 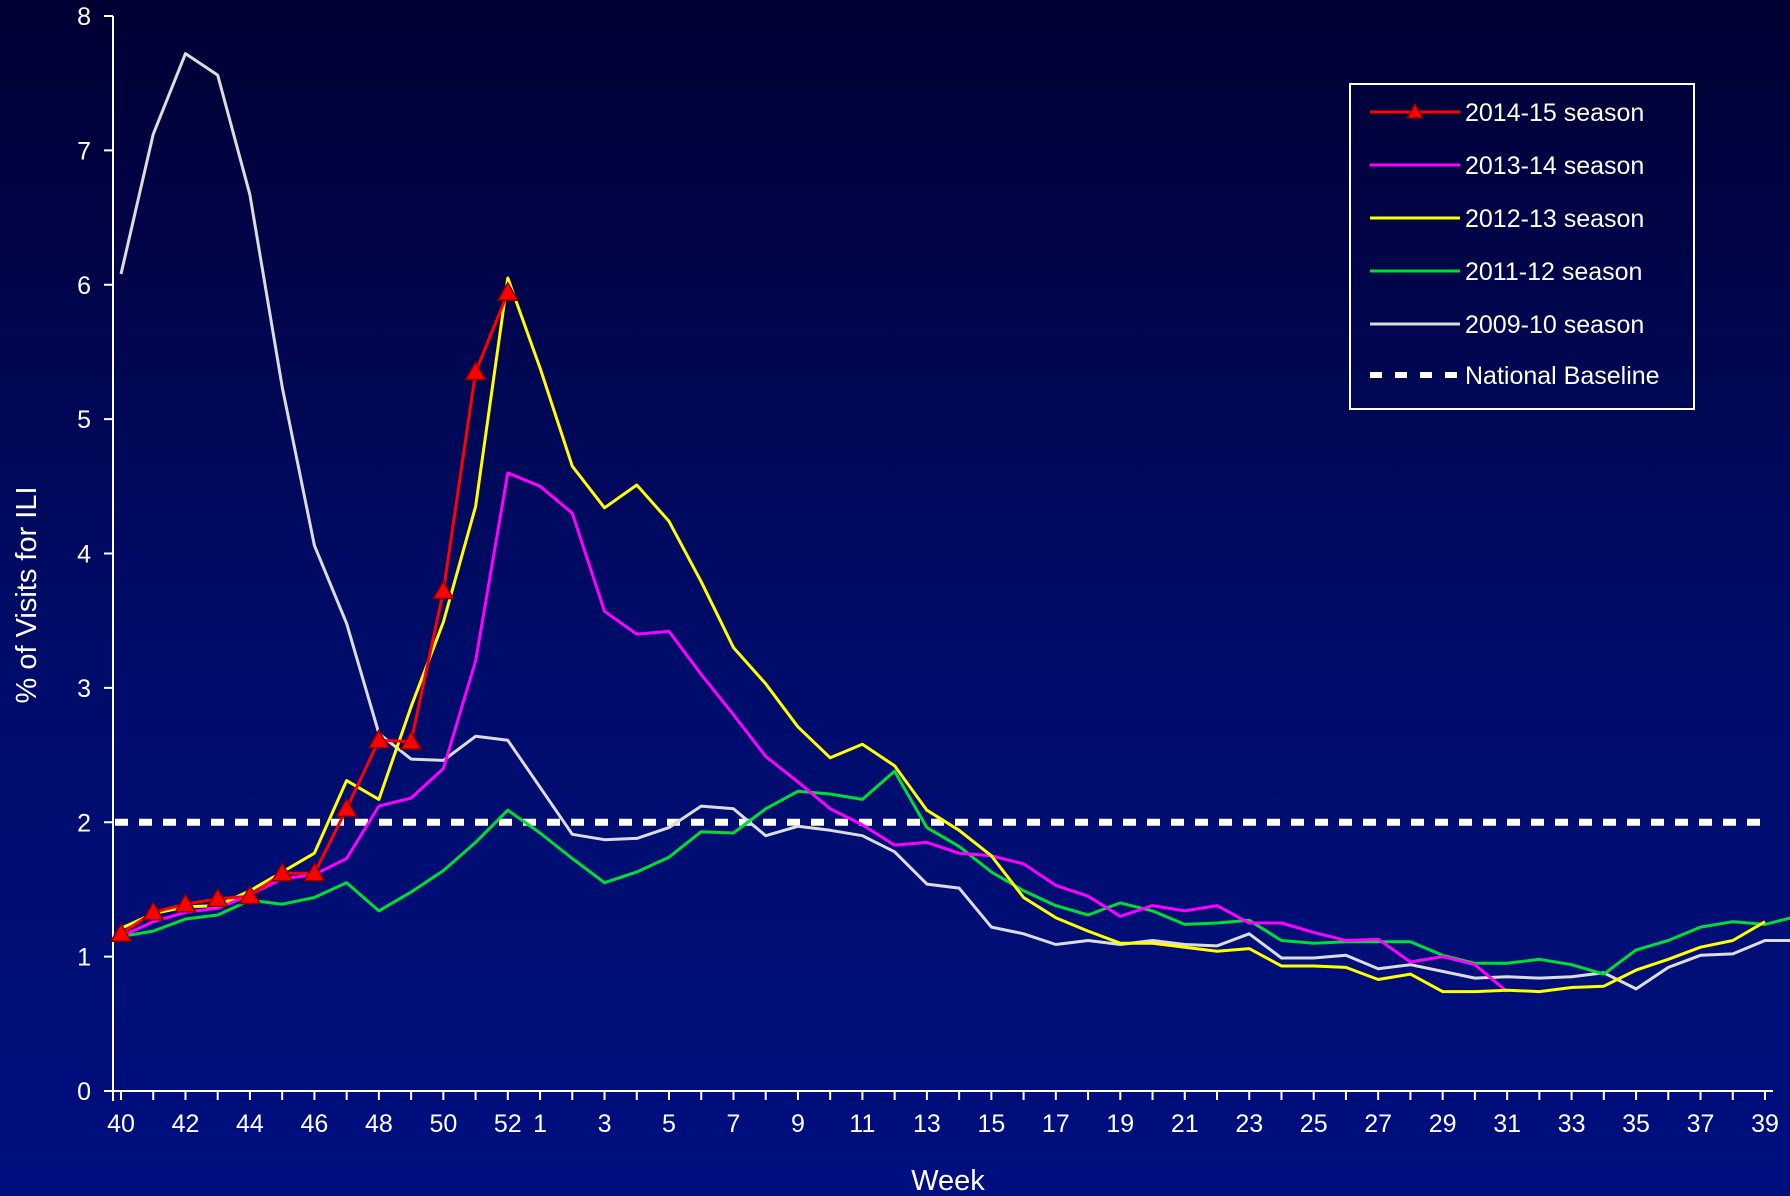 What do you see at coordinates (379, 1124) in the screenshot?
I see `x-tick-label: 48` at bounding box center [379, 1124].